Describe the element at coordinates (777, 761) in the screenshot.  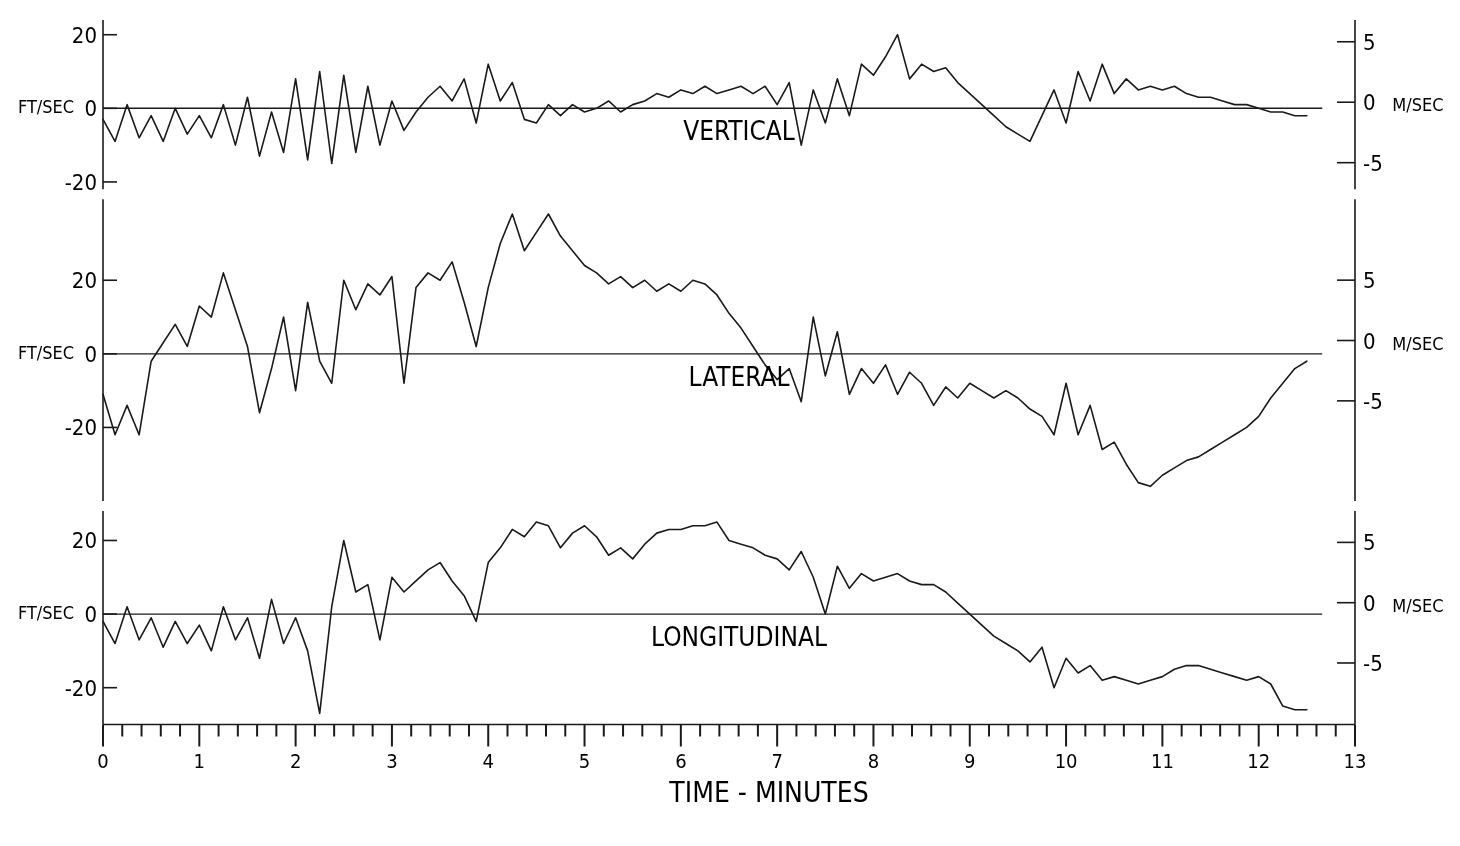
I see `x-tick-label: 7` at that location.